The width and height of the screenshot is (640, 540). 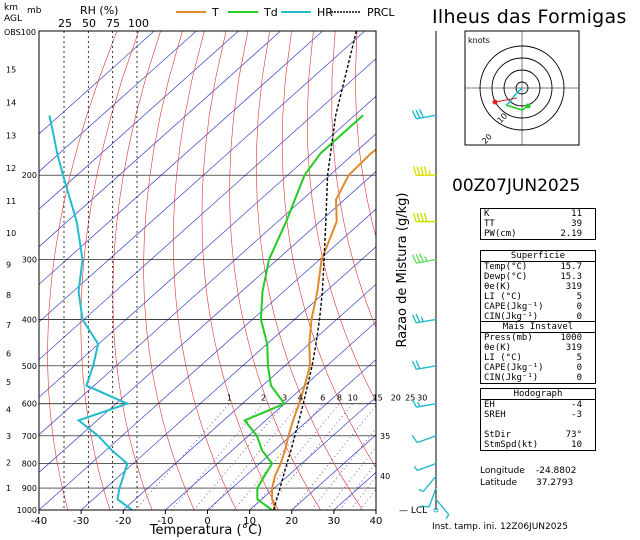 What do you see at coordinates (487, 214) in the screenshot?
I see `index-key: K` at bounding box center [487, 214].